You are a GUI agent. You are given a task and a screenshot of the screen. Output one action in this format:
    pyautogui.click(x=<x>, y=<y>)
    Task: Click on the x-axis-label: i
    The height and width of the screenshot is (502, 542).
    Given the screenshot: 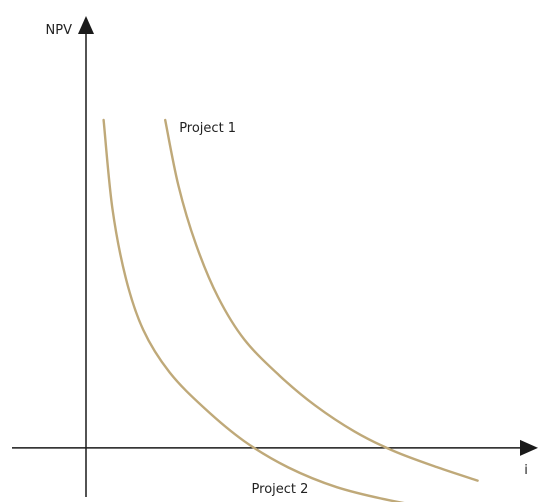 What is the action you would take?
    pyautogui.click(x=526, y=470)
    